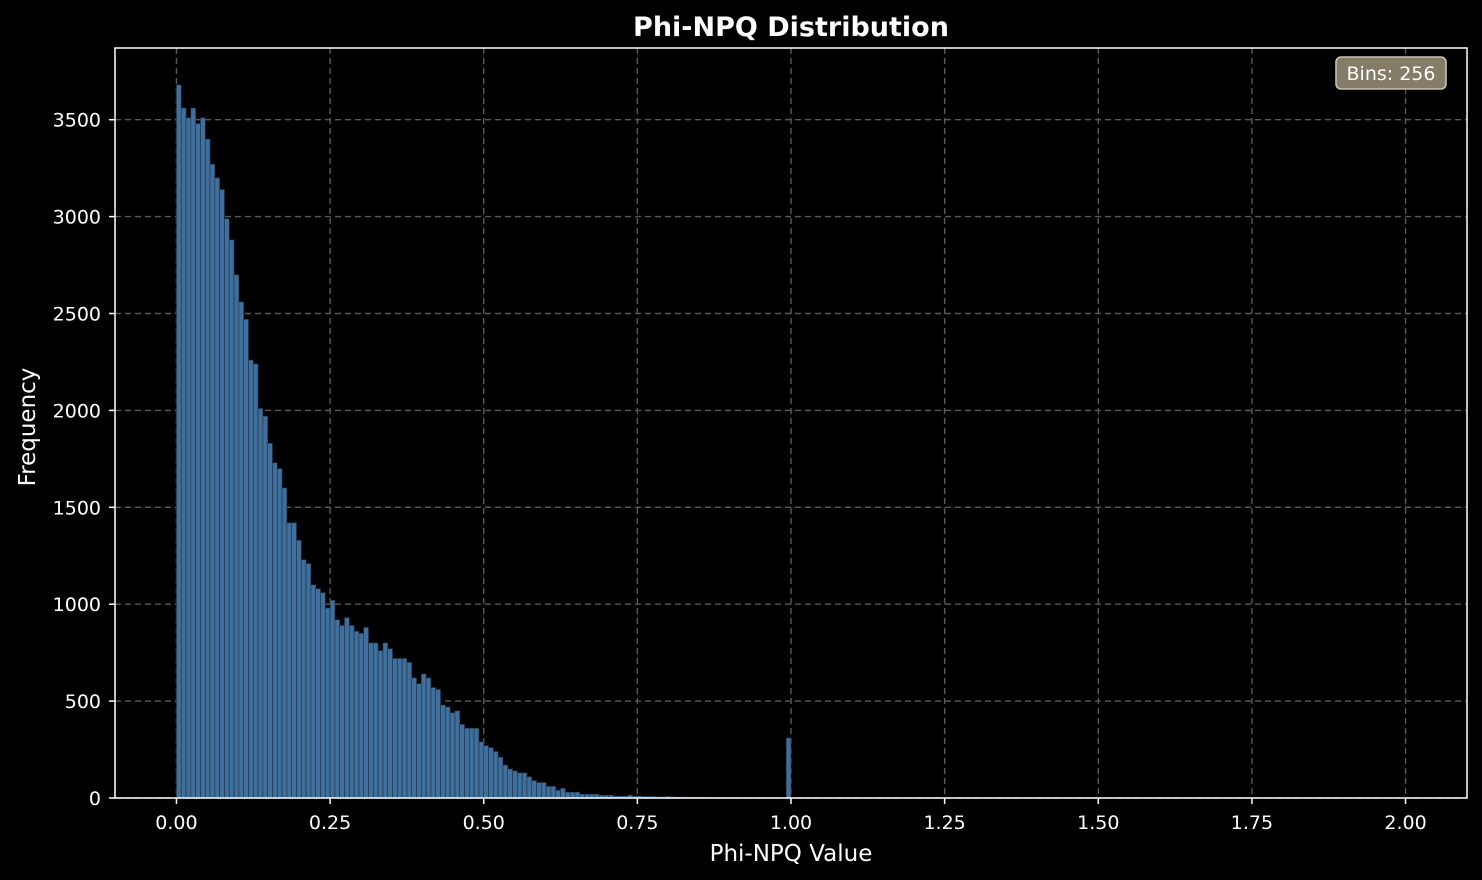 The width and height of the screenshot is (1482, 880). I want to click on x-tick-label: 0.25, so click(330, 823).